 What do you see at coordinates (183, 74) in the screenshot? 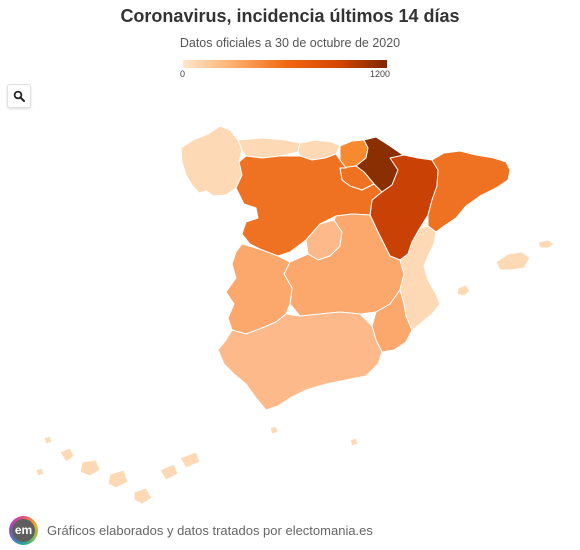
I see `legend-min-label: 0` at bounding box center [183, 74].